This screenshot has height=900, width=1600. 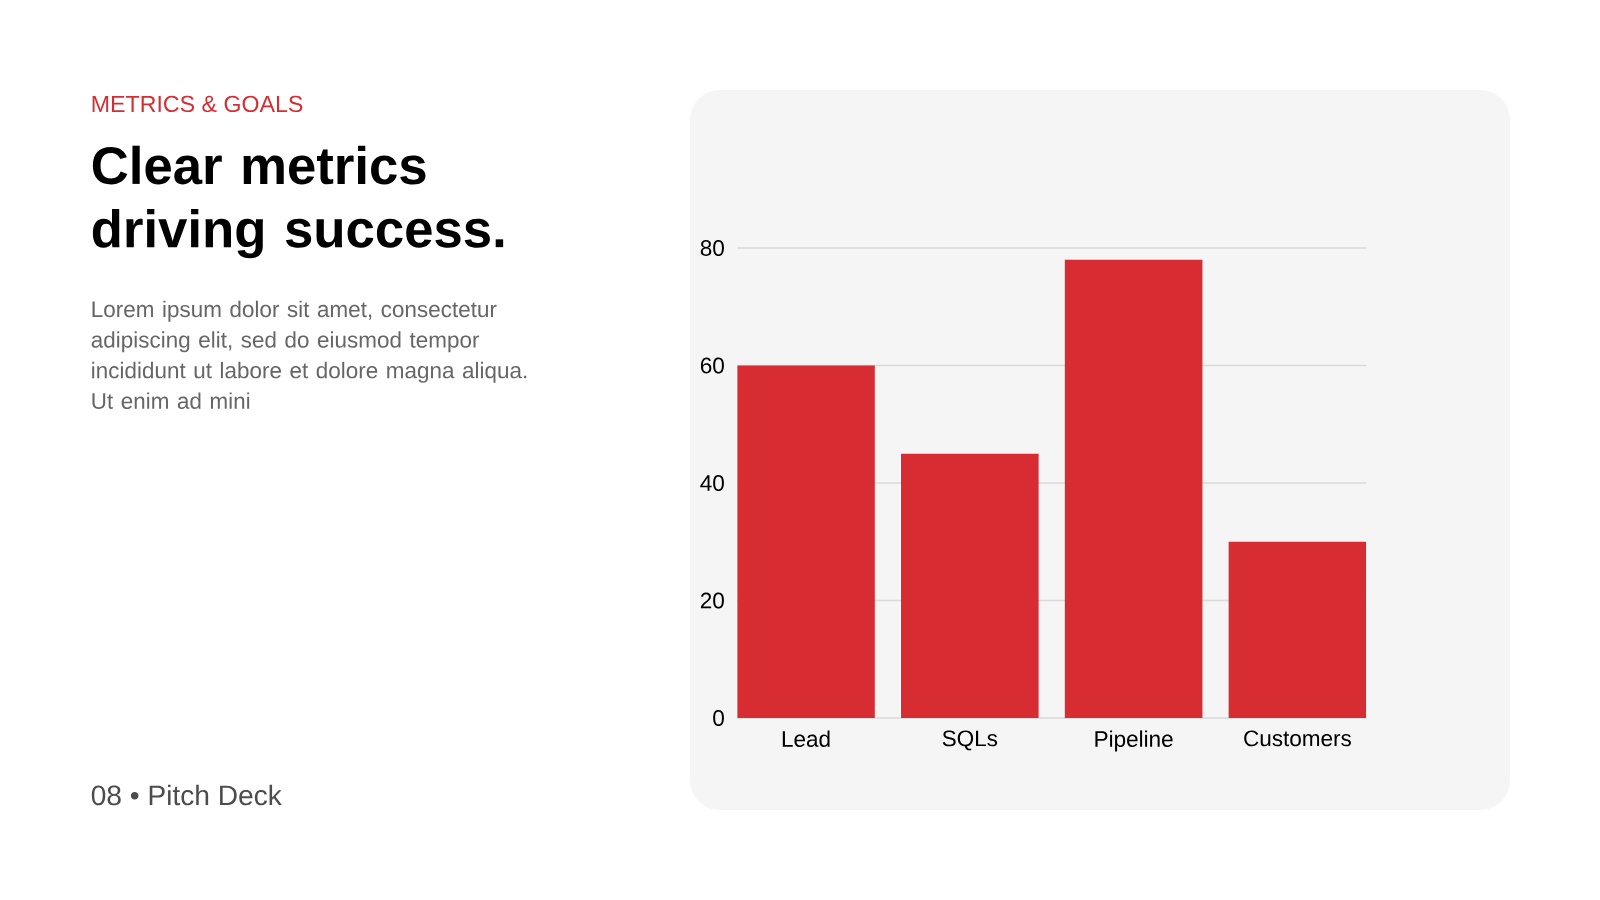 I want to click on x-tick-label: SQLs, so click(x=970, y=740).